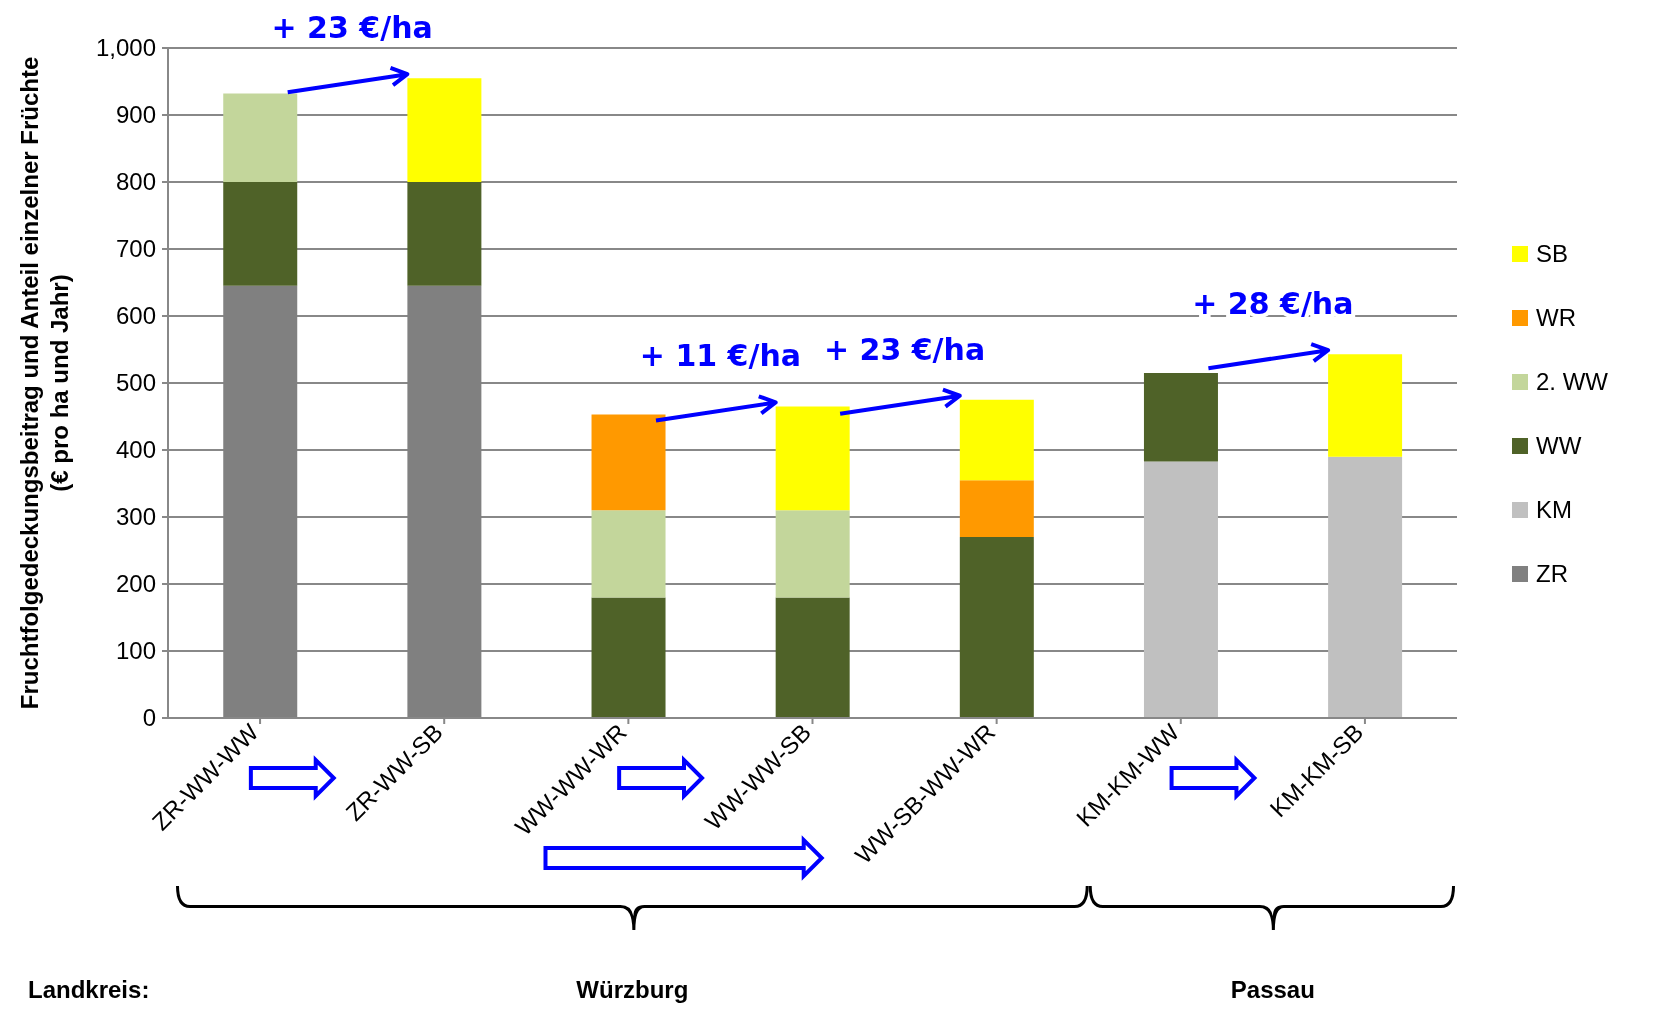 The height and width of the screenshot is (1012, 1655). Describe the element at coordinates (1556, 318) in the screenshot. I see `legend-label: WR` at that location.